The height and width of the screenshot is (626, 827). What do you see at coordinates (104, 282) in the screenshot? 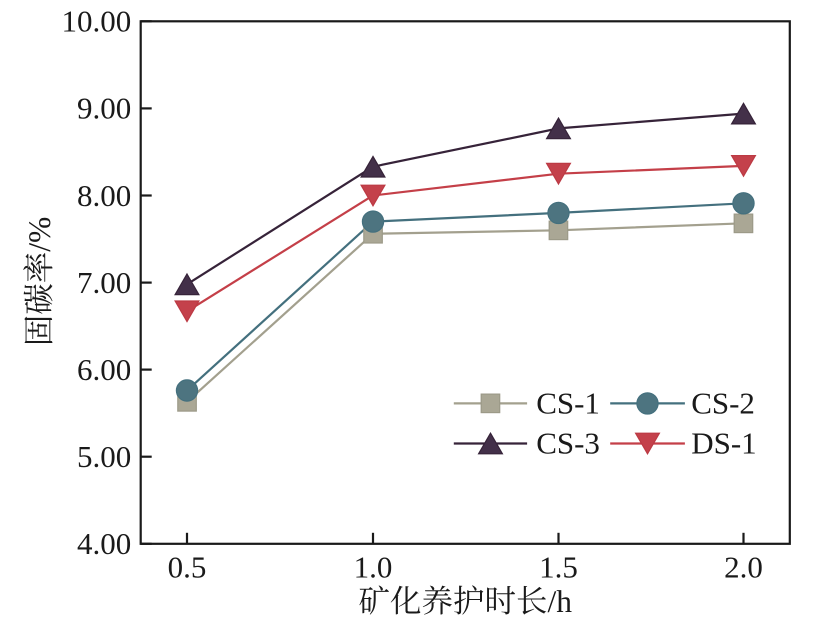
I see `svg-text: 7.00` at bounding box center [104, 282].